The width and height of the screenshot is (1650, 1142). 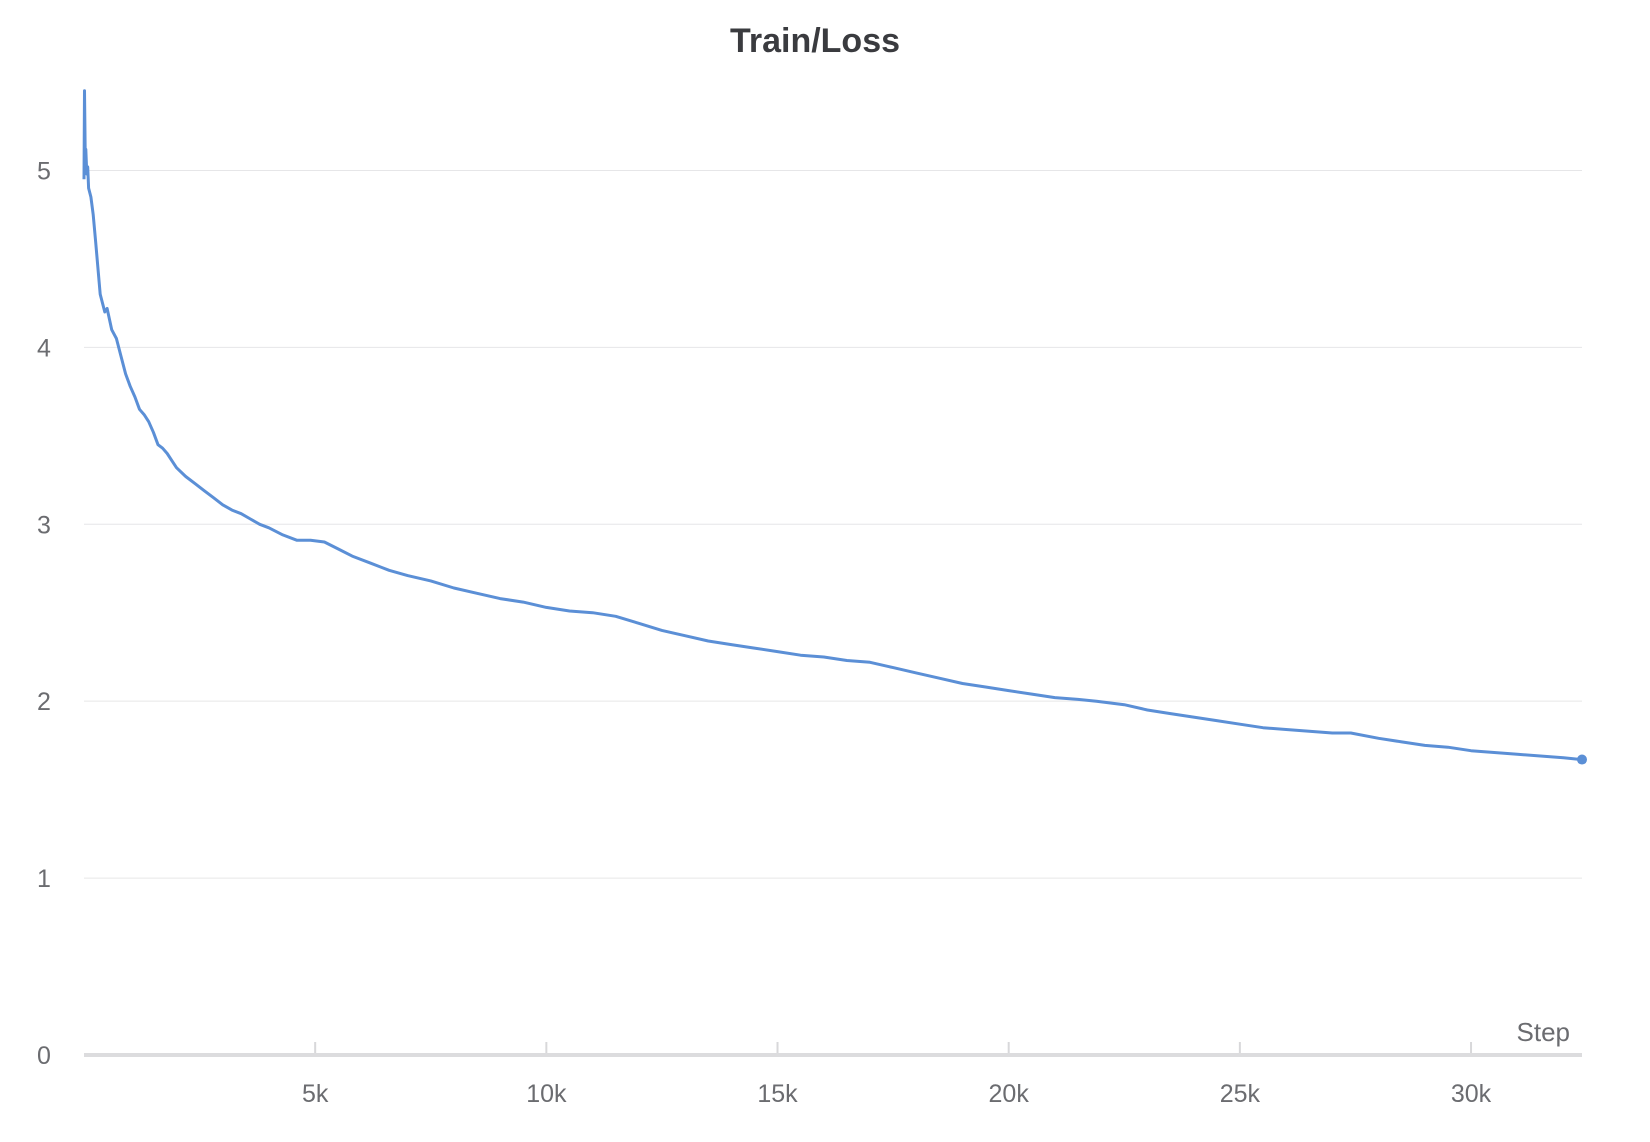 I want to click on x-tick-label: 5k, so click(x=315, y=1094).